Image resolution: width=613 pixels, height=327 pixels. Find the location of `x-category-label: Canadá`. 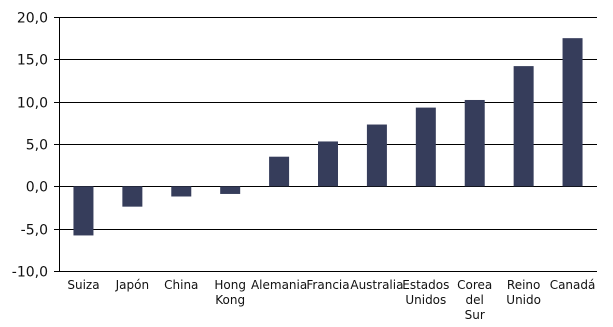

x-category-label: Canadá is located at coordinates (573, 285).